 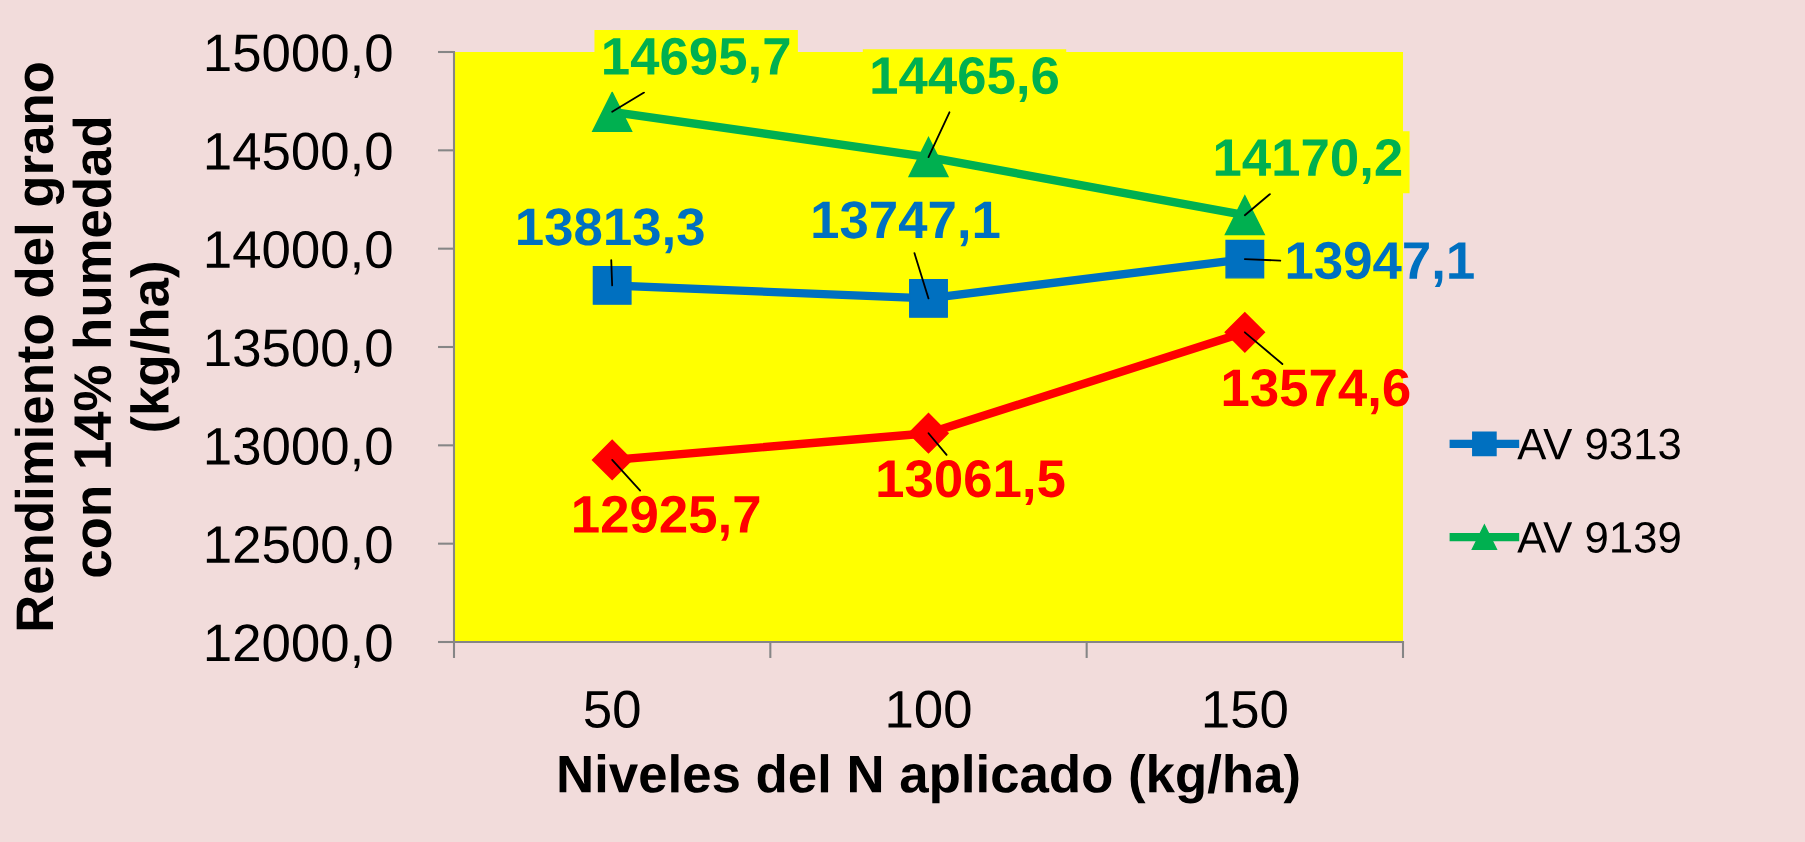 I want to click on data-label: 13747,1, so click(x=906, y=224).